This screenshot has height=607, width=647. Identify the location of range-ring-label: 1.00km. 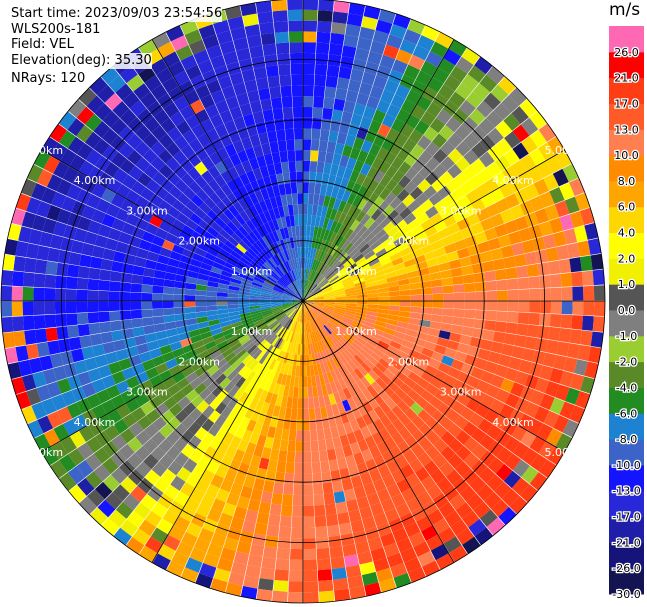
(252, 331).